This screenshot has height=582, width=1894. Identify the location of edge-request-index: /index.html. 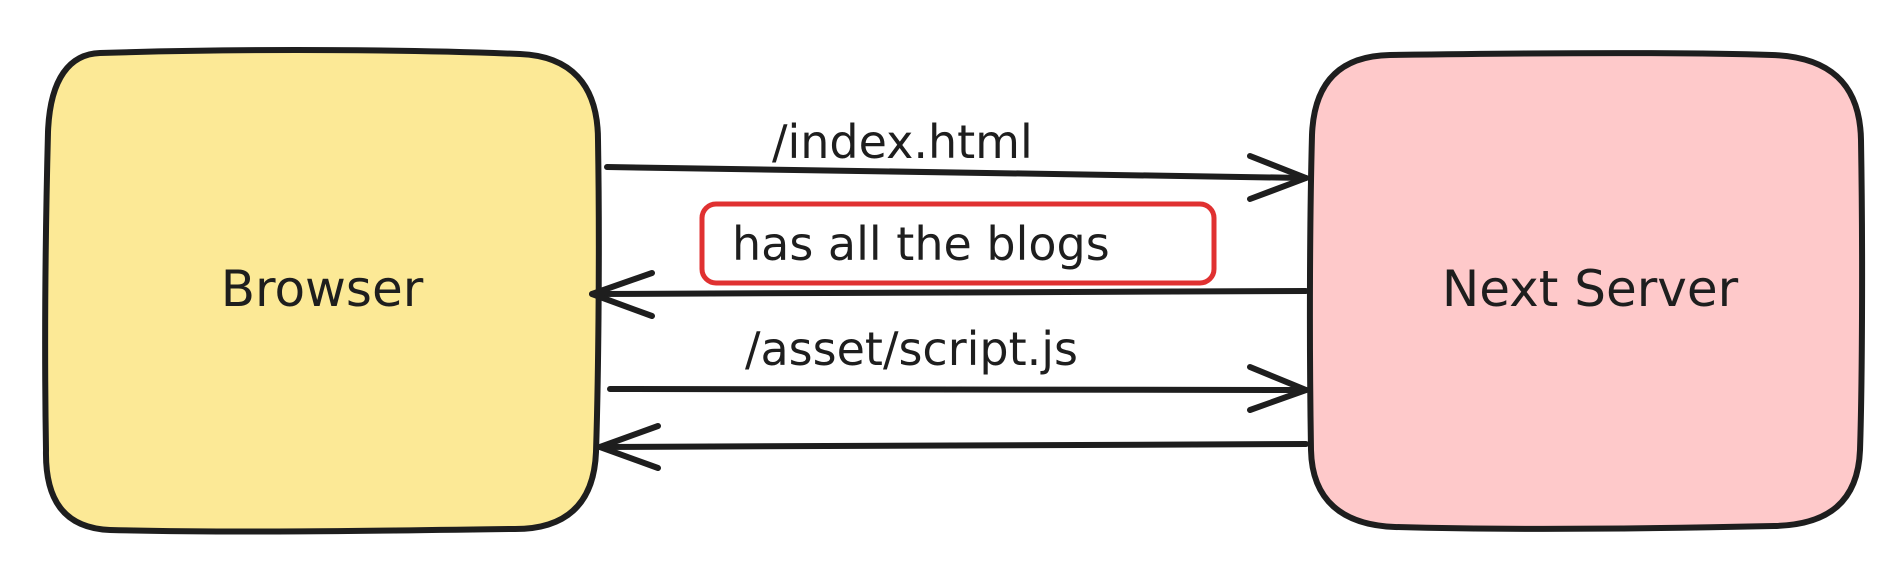
(956, 158).